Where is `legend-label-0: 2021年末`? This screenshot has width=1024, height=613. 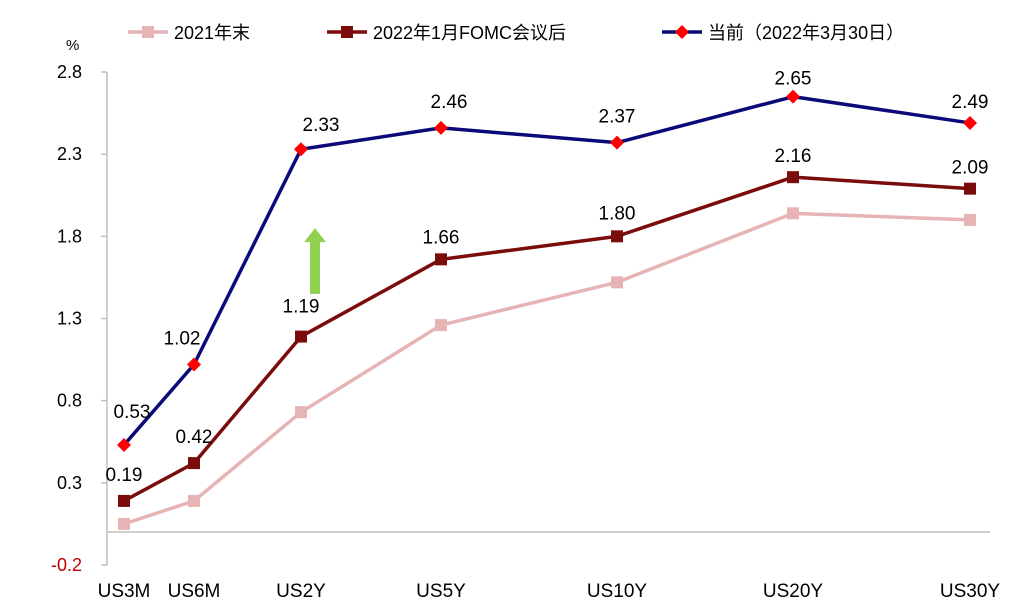
legend-label-0: 2021年末 is located at coordinates (212, 33).